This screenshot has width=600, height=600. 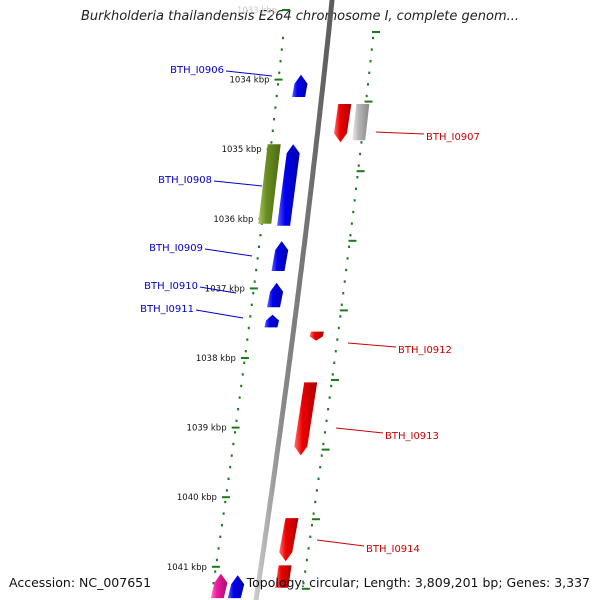 What do you see at coordinates (300, 85) in the screenshot?
I see `gene-BTH_I0906` at bounding box center [300, 85].